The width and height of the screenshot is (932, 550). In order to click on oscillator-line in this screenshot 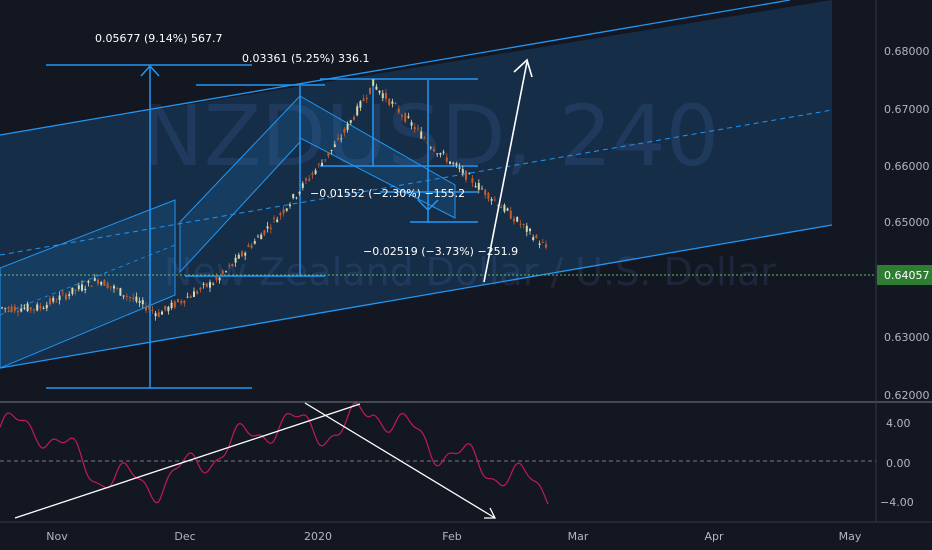, I will do `click(274, 453)`.